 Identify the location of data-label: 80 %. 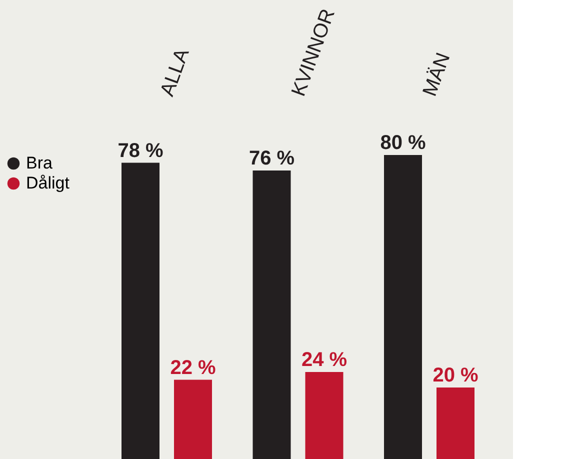
(403, 143).